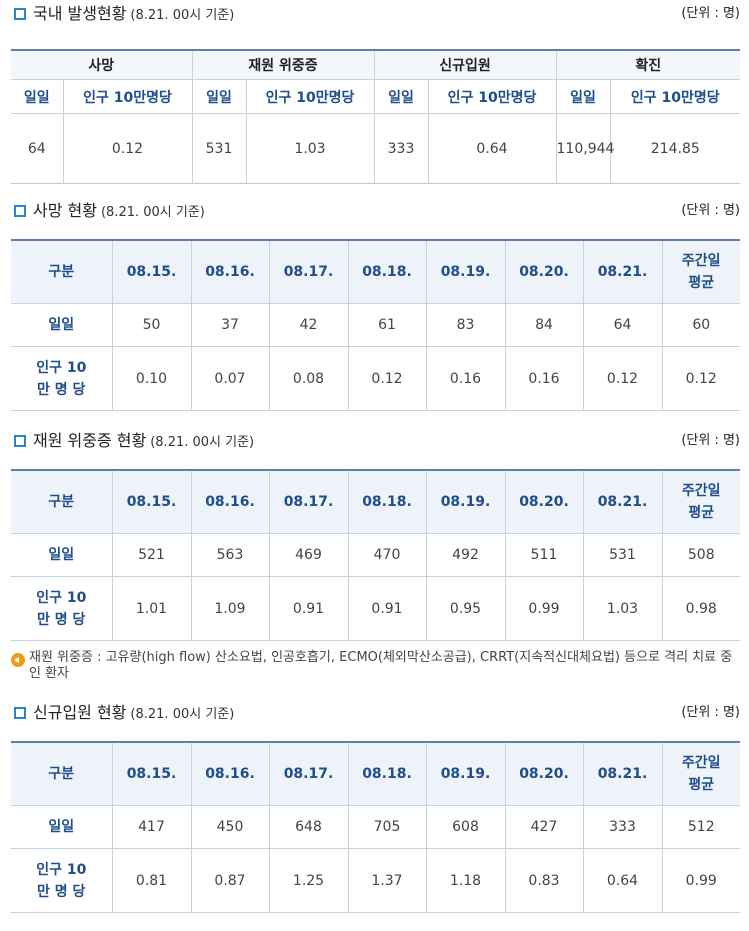 This screenshot has height=931, width=749. I want to click on table-cell: 0.08, so click(308, 378).